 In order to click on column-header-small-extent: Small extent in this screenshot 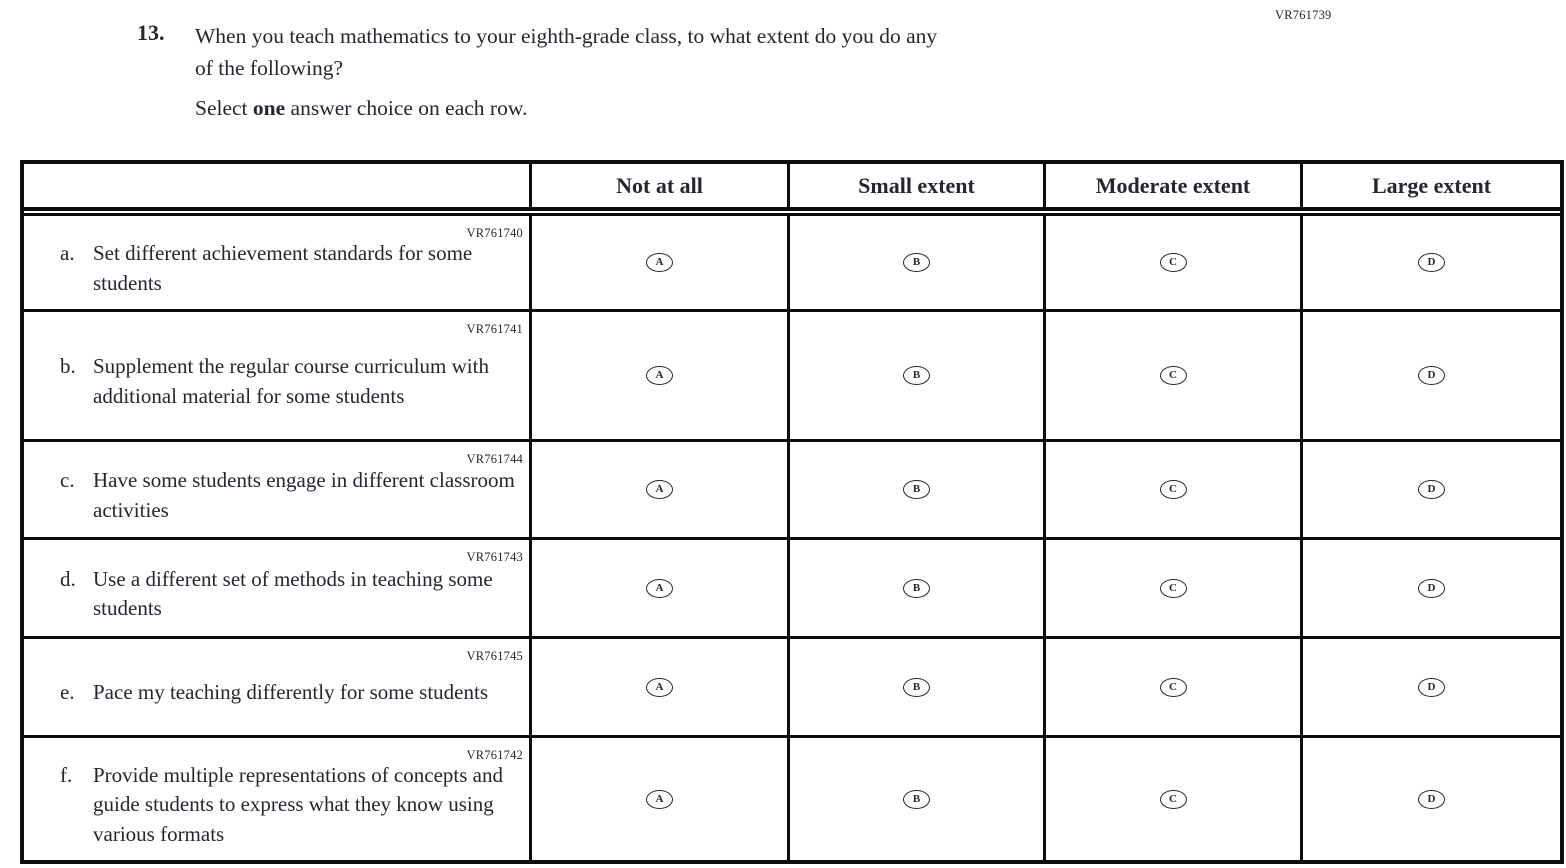, I will do `click(915, 185)`.